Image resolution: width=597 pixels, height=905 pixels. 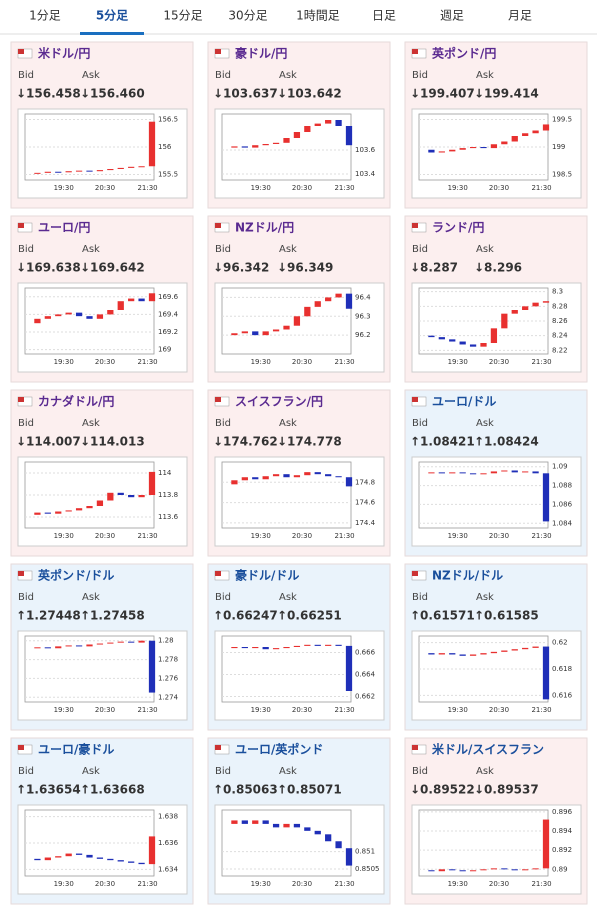 What do you see at coordinates (520, 16) in the screenshot?
I see `tab: 月足` at bounding box center [520, 16].